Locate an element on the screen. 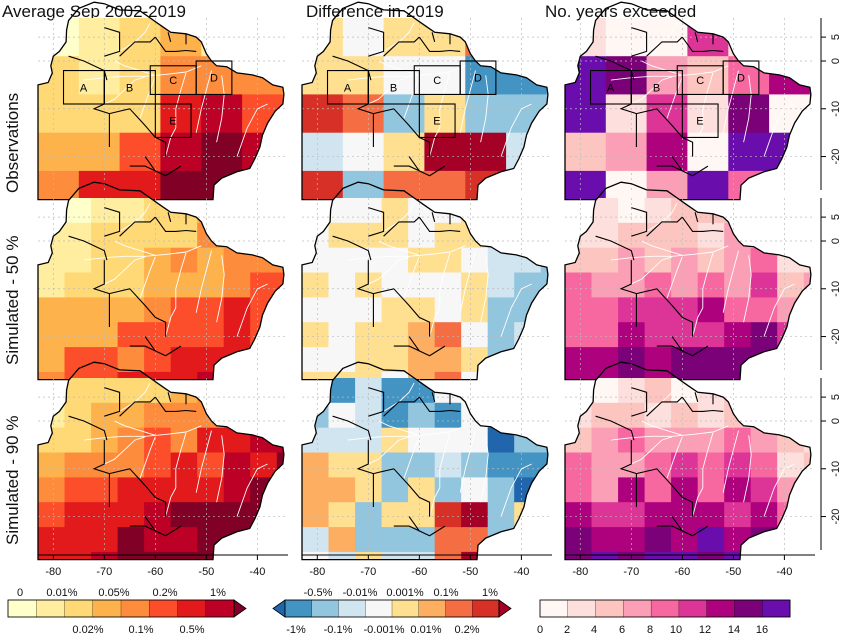 The image size is (850, 641). map-panel-years-row2 is located at coordinates (689, 281).